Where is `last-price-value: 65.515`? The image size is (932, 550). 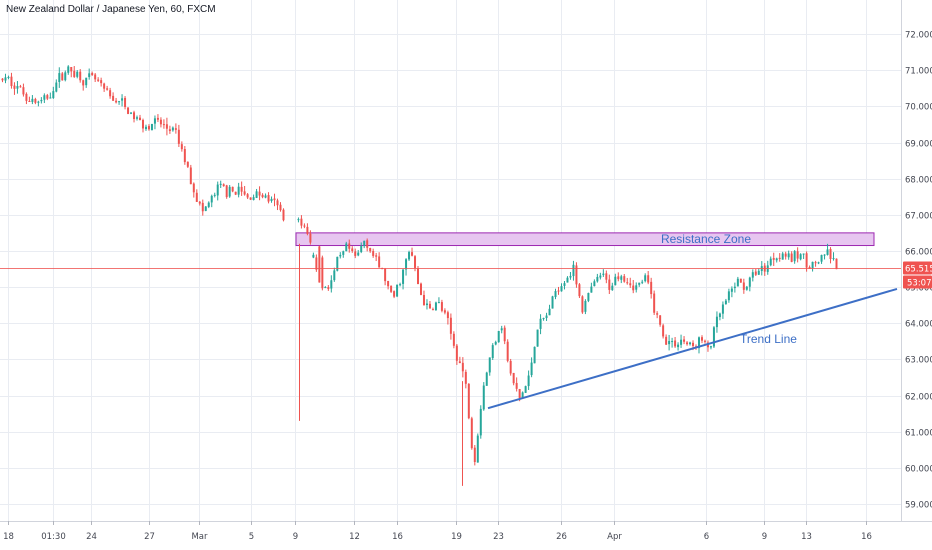
last-price-value: 65.515 is located at coordinates (918, 270).